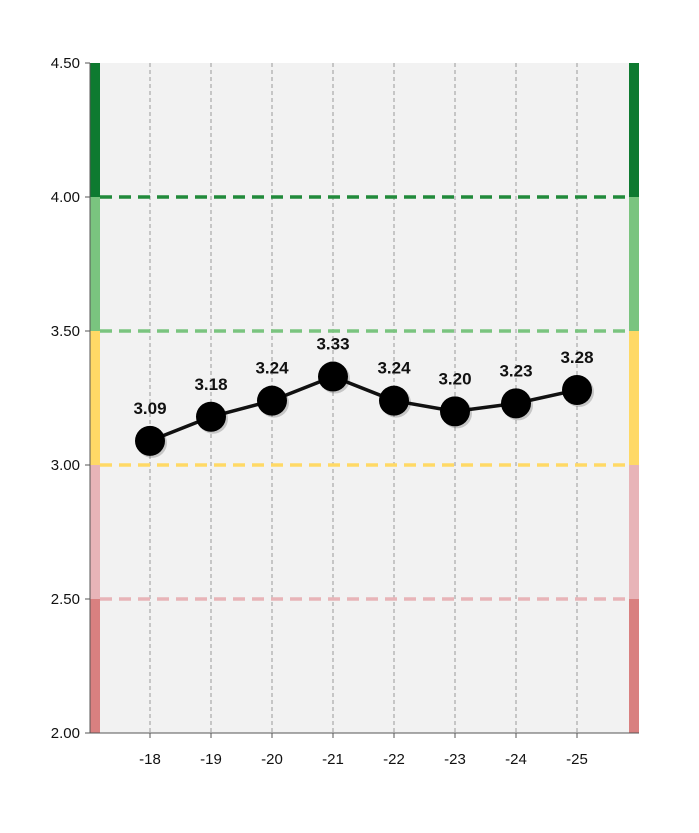 The height and width of the screenshot is (833, 699). Describe the element at coordinates (394, 368) in the screenshot. I see `data-label-4: 3.24` at that location.